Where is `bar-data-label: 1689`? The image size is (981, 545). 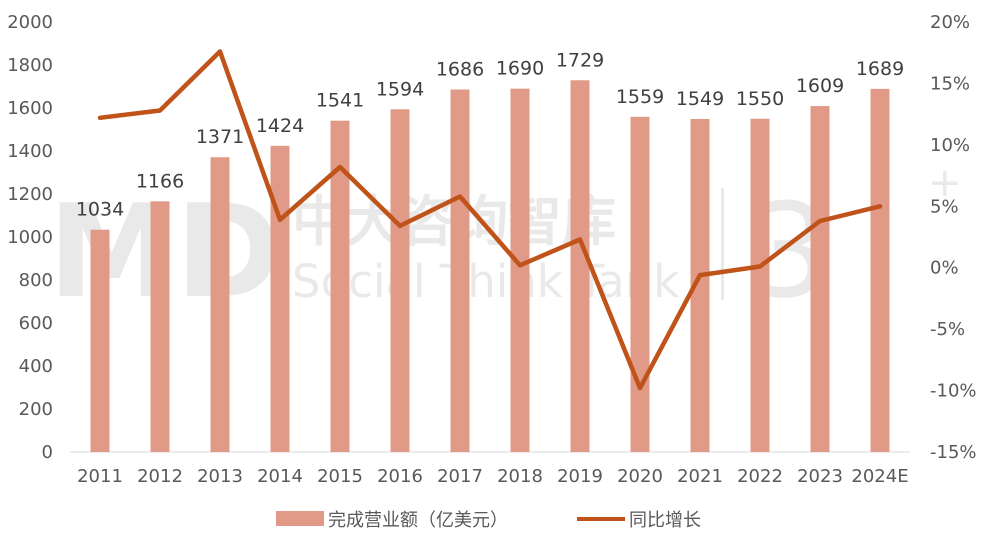
bar-data-label: 1689 is located at coordinates (880, 69).